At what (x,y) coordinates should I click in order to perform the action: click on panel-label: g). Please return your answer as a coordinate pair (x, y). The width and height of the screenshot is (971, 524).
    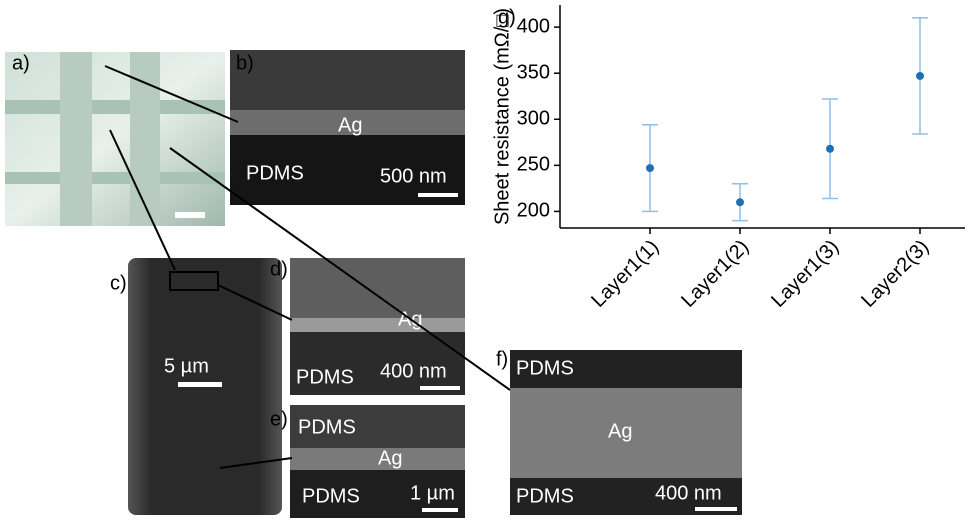
    Looking at the image, I should click on (507, 17).